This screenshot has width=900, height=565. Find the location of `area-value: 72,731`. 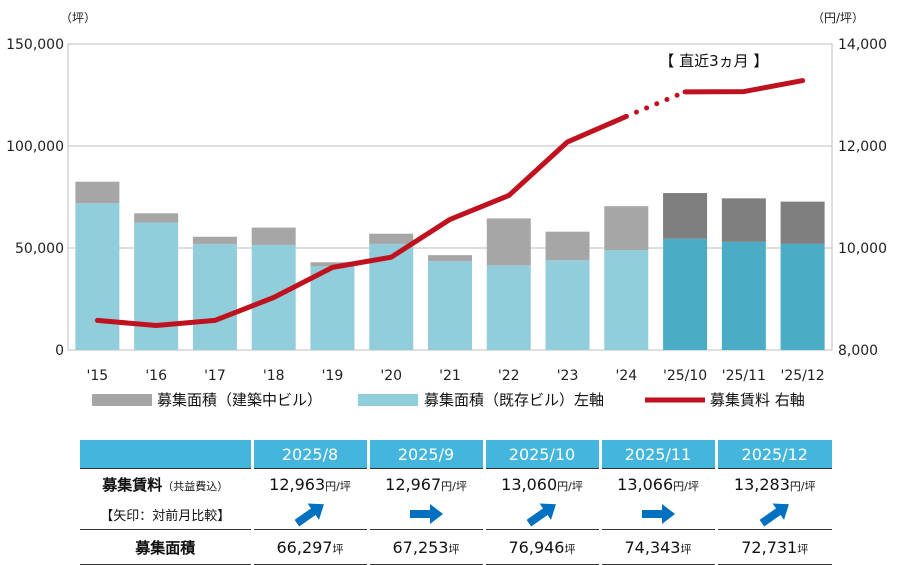

area-value: 72,731 is located at coordinates (769, 547).